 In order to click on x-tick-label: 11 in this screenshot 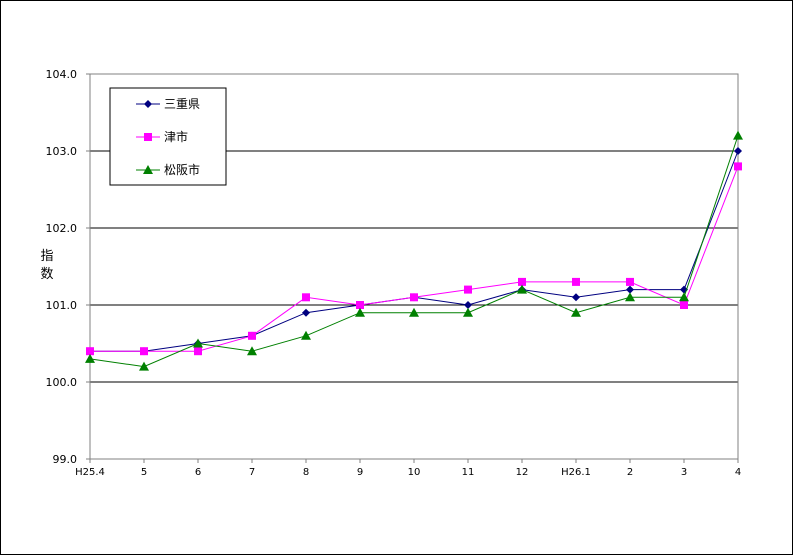, I will do `click(468, 472)`.